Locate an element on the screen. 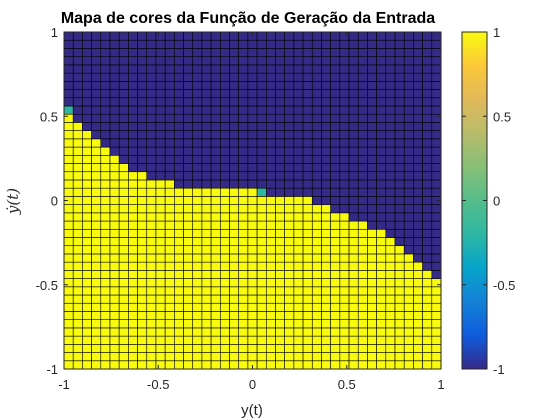 This screenshot has height=420, width=560. x-tick-label: 0 is located at coordinates (252, 384).